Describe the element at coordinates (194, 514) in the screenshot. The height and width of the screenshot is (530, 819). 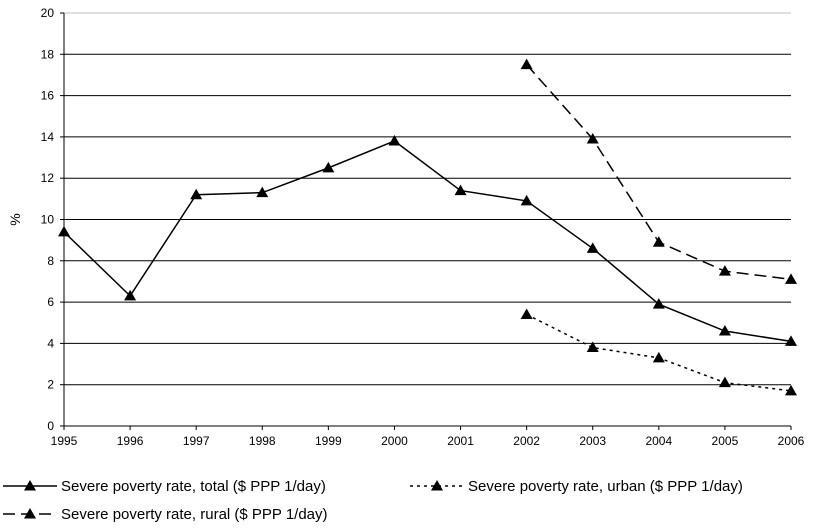
I see `legend-label: Severe poverty rate, rural ($ PPP 1/day)` at that location.